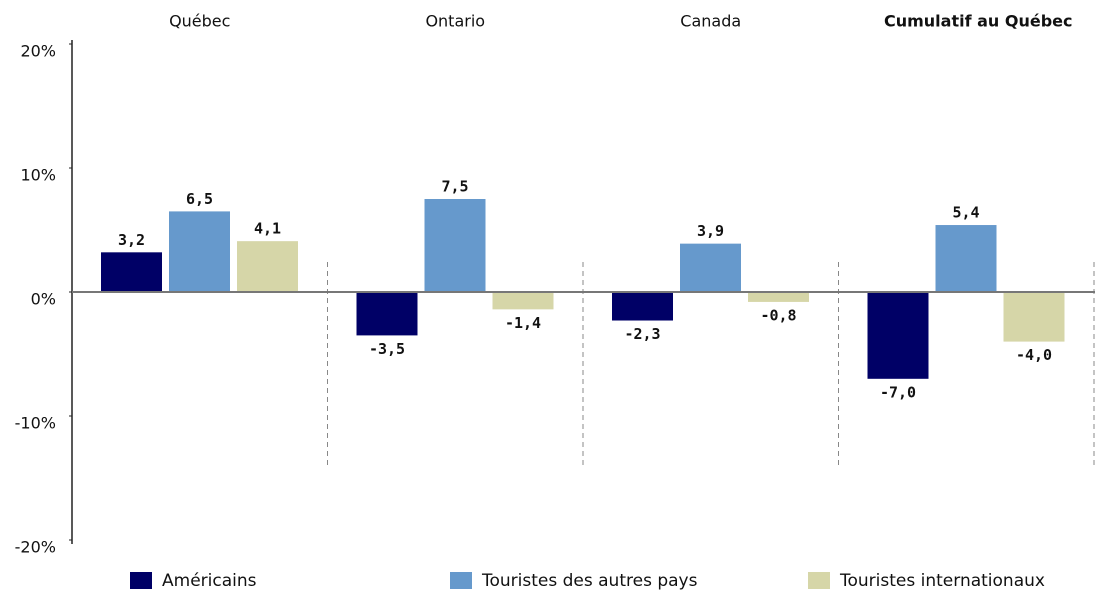 Image resolution: width=1099 pixels, height=592 pixels. What do you see at coordinates (209, 581) in the screenshot?
I see `legend-label: Américains` at bounding box center [209, 581].